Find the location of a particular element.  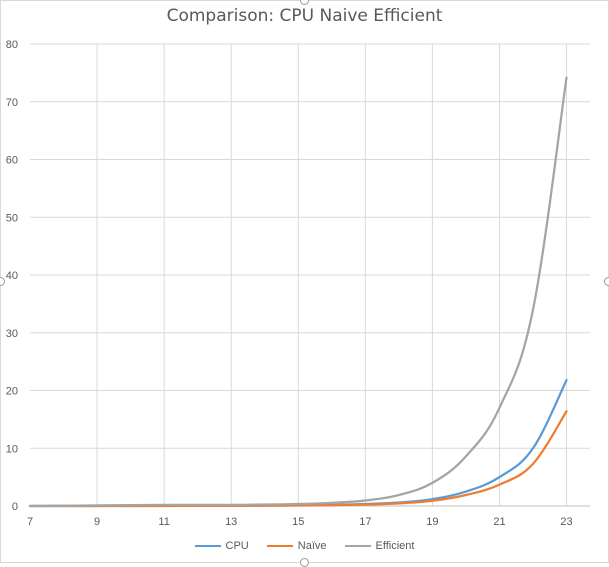

legend-label: CPU is located at coordinates (237, 546).